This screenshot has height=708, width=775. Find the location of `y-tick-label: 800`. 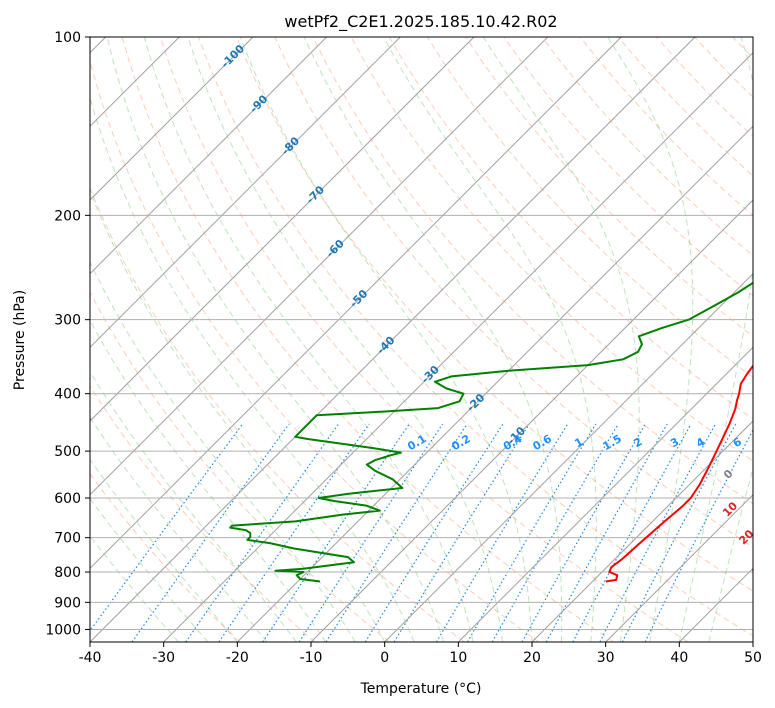

y-tick-label: 800 is located at coordinates (67, 573).